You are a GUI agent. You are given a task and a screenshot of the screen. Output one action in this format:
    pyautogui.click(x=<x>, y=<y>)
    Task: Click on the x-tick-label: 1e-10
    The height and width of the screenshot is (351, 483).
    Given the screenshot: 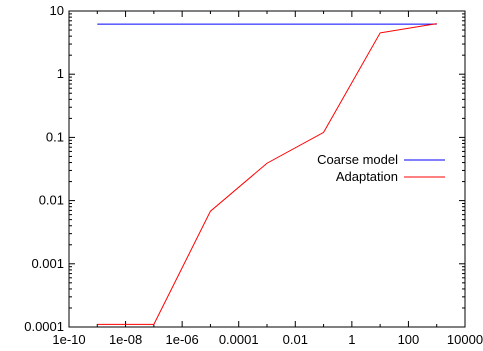 What is the action you would take?
    pyautogui.click(x=68, y=339)
    